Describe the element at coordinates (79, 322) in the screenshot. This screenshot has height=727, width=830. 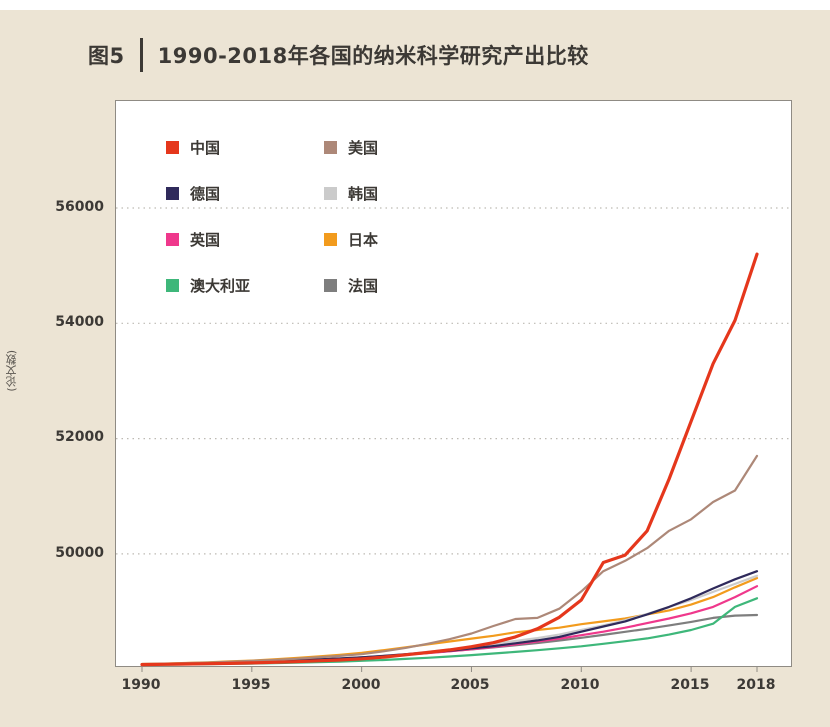
I see `ytick-label-54000: 54000` at that location.